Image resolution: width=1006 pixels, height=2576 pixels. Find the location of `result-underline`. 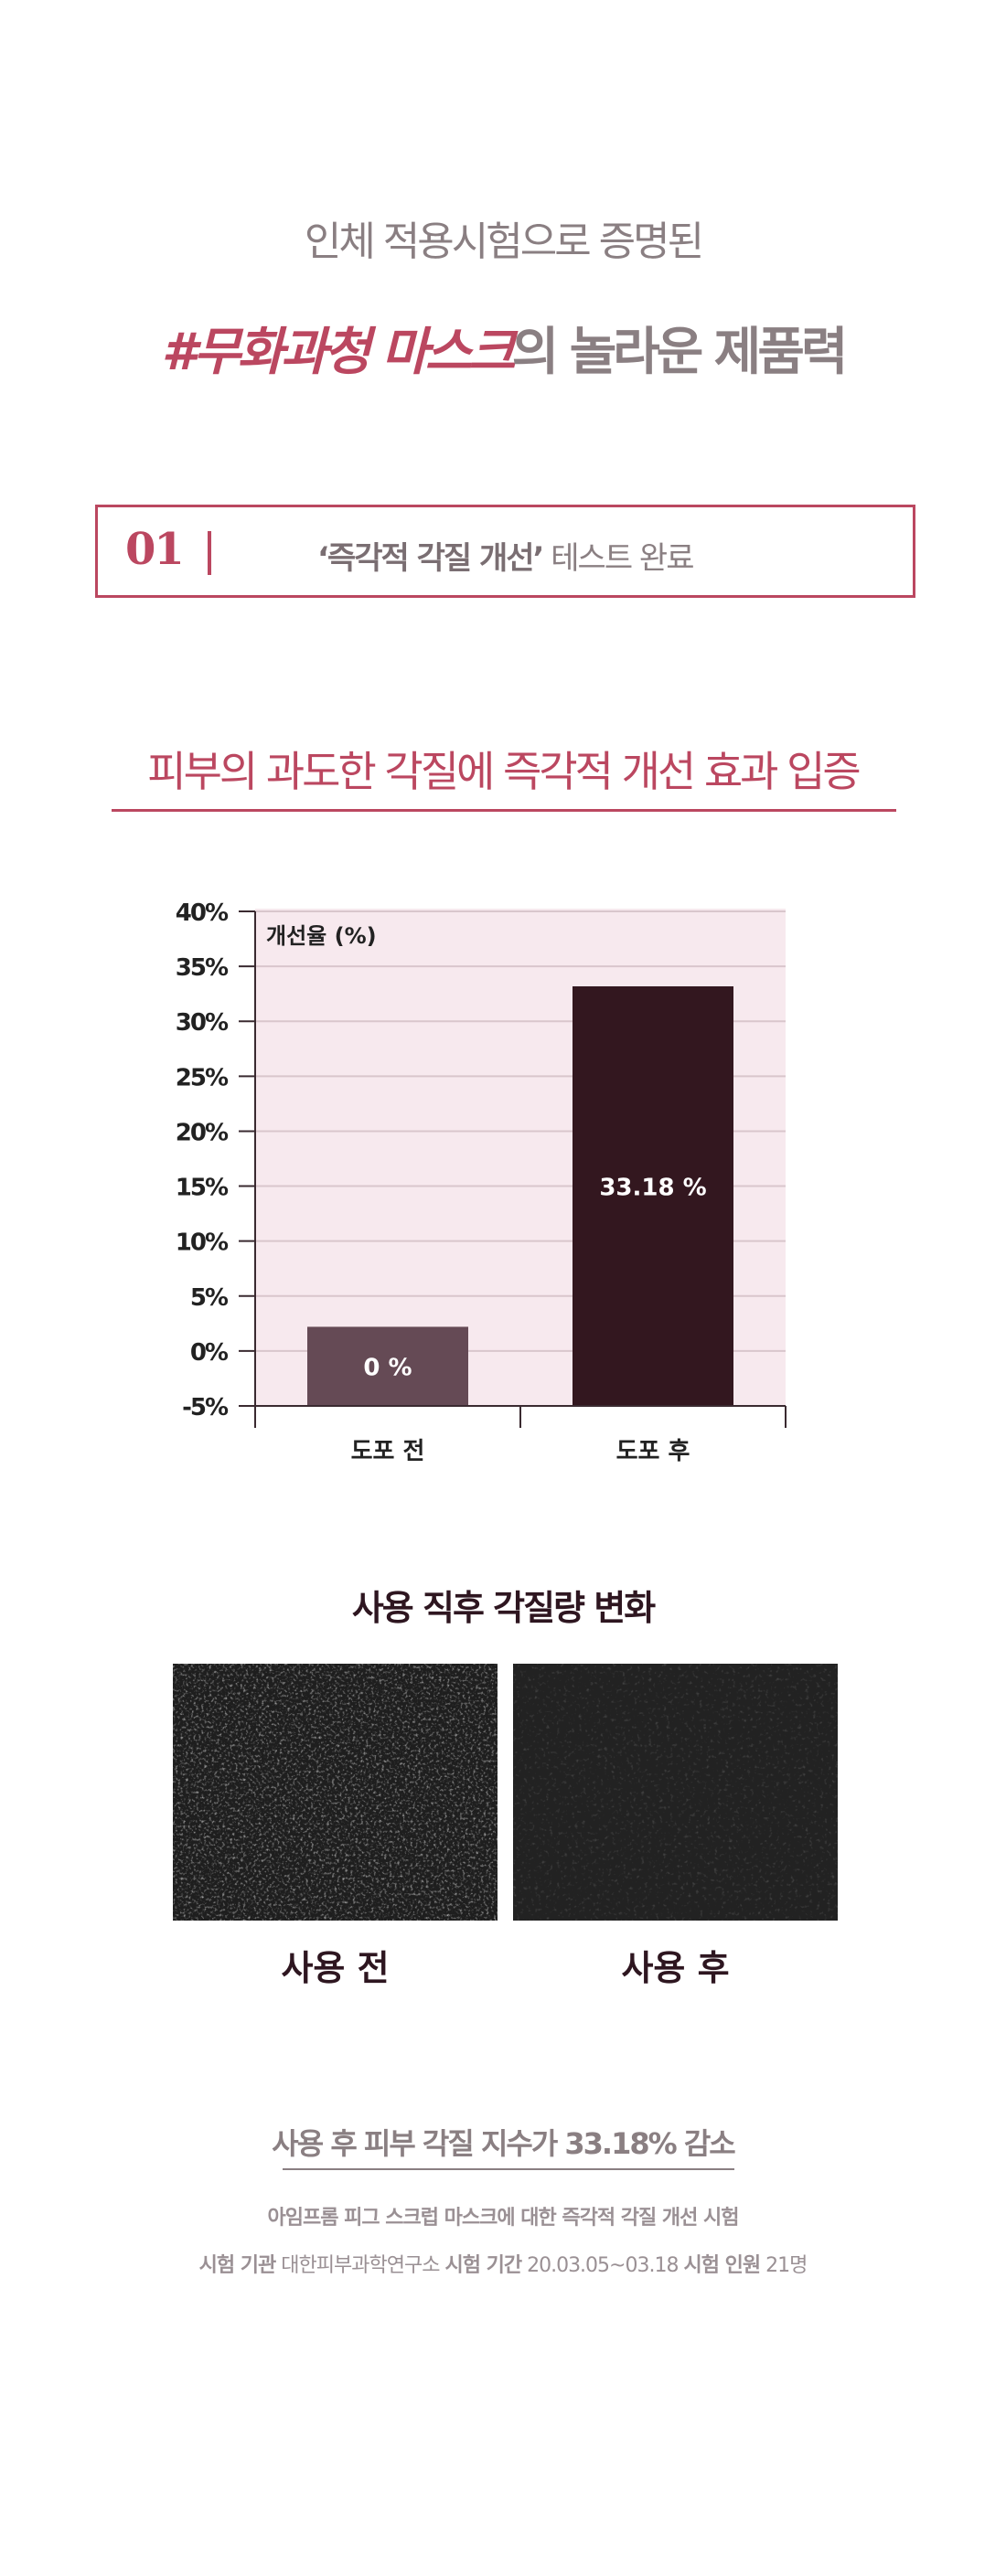

result-underline is located at coordinates (508, 2169).